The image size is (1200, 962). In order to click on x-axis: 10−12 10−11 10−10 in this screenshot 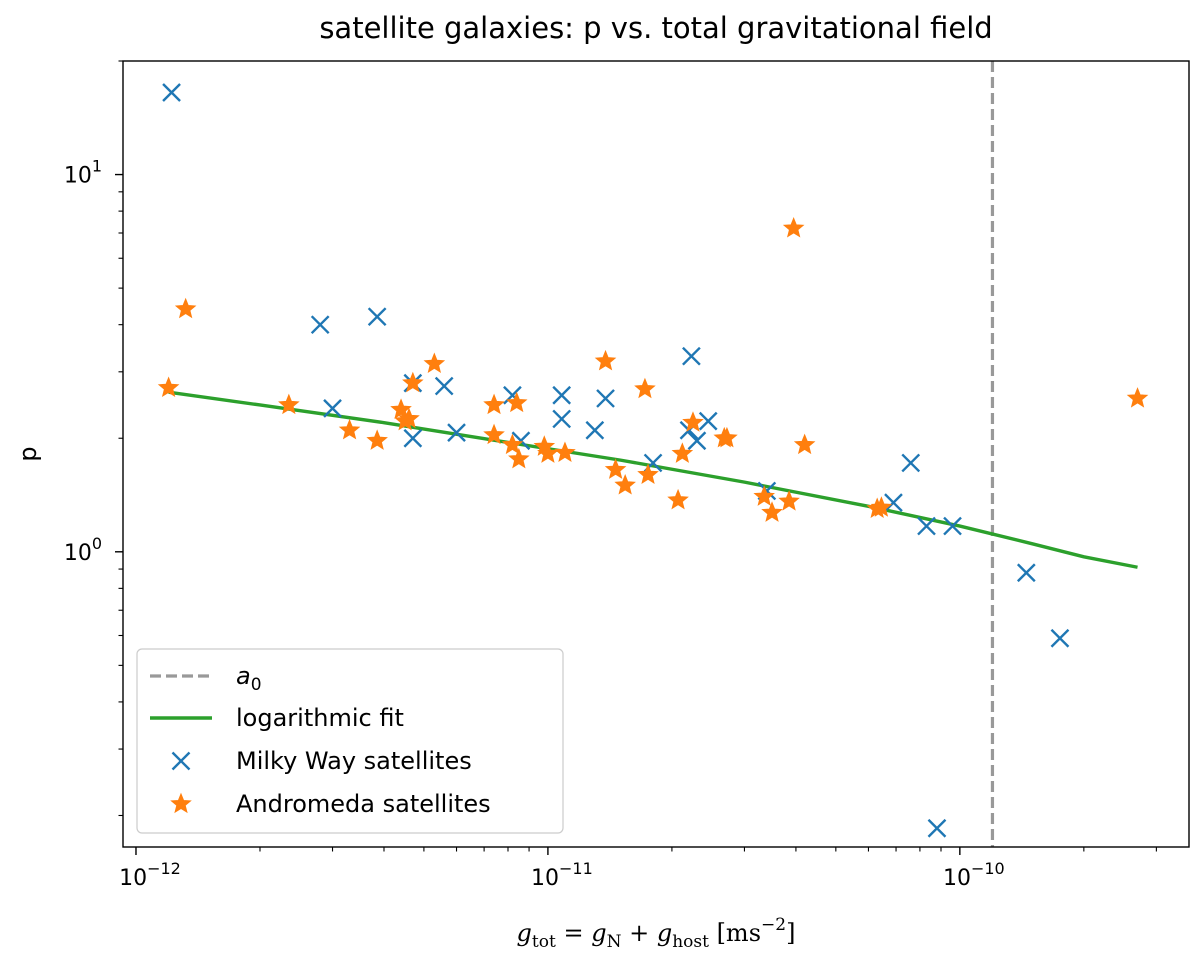, I will do `click(638, 869)`.